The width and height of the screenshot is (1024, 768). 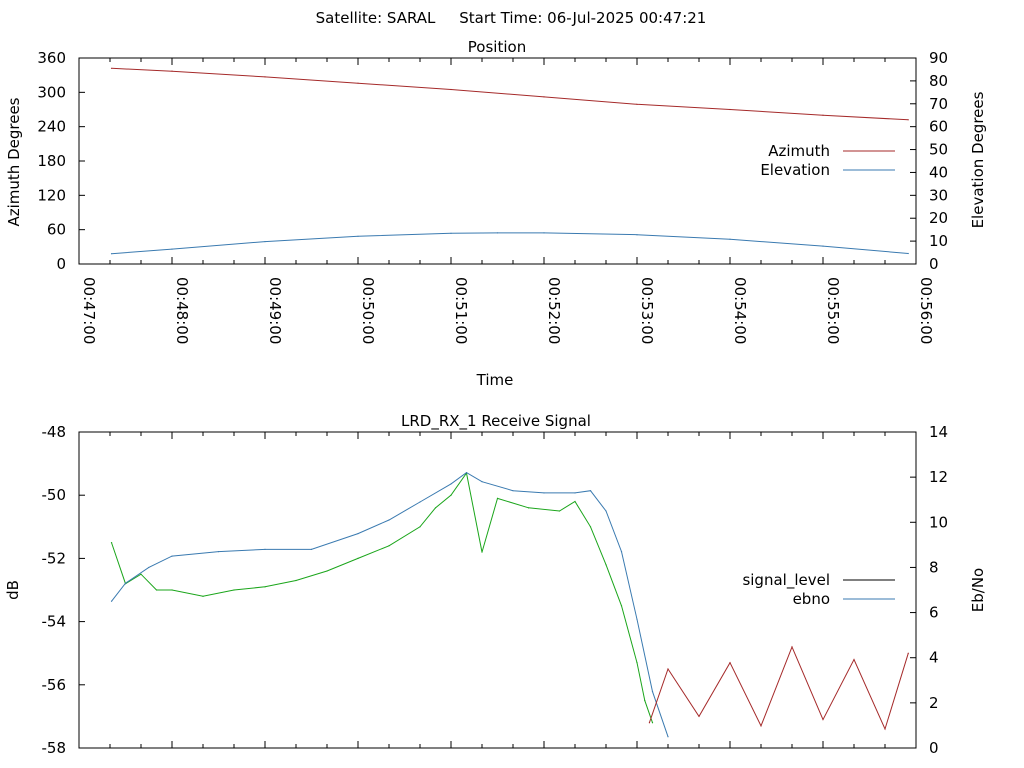 What do you see at coordinates (14, 161) in the screenshot?
I see `position-y-axis-label: Azimuth Degrees` at bounding box center [14, 161].